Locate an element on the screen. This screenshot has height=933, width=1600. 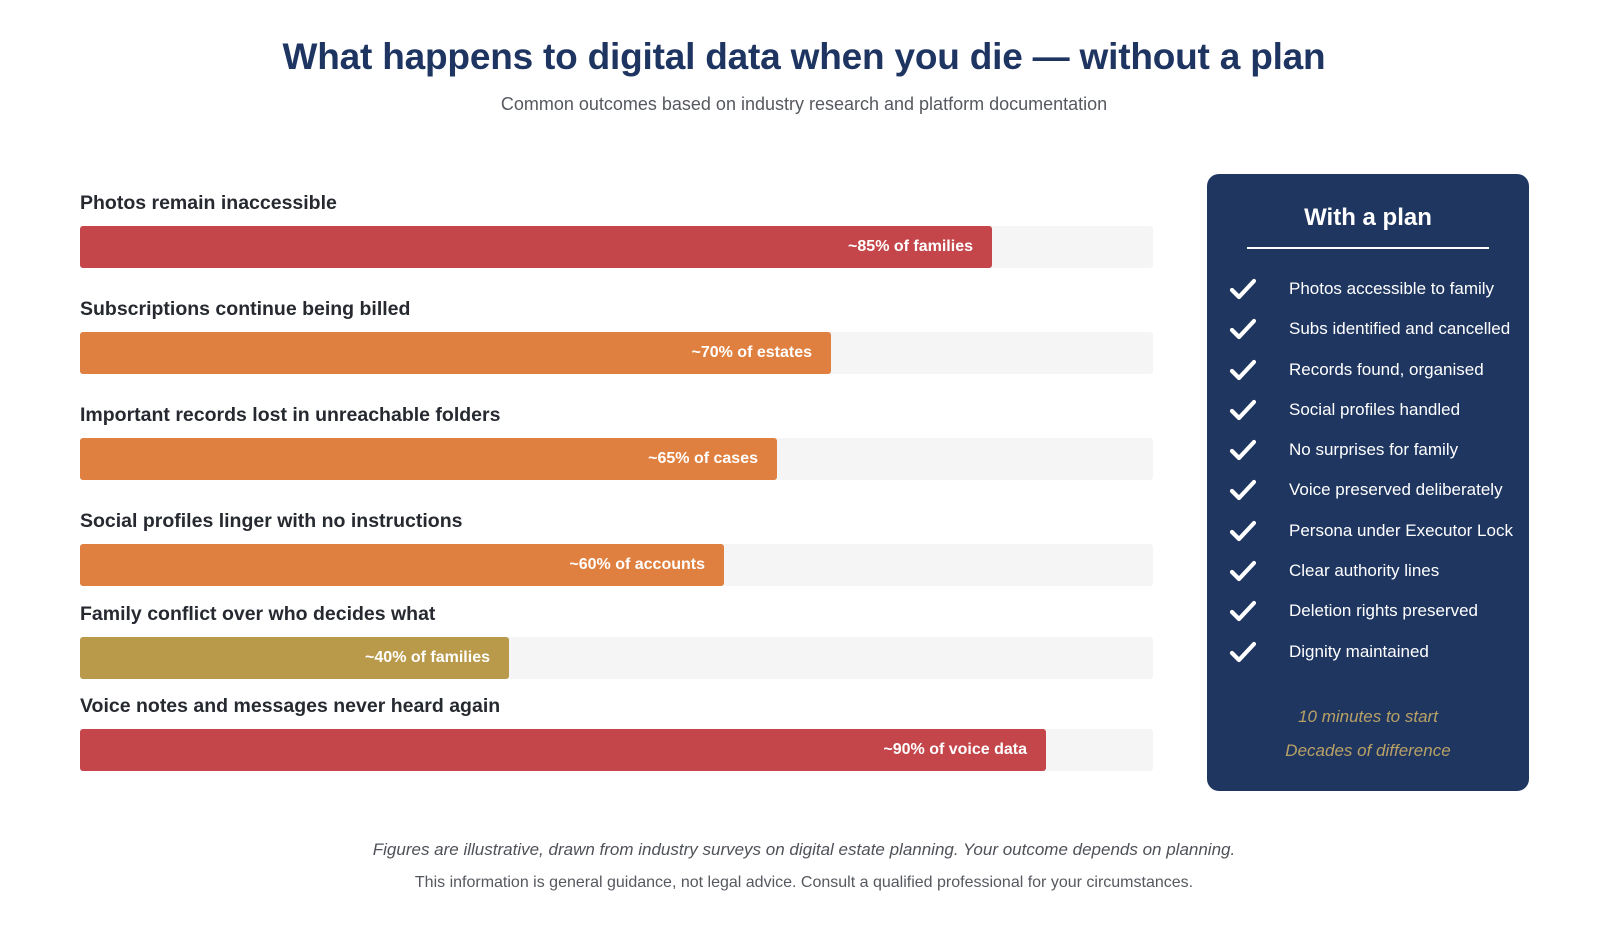
benefit-text: Subs identified and cancelled is located at coordinates (1400, 329).